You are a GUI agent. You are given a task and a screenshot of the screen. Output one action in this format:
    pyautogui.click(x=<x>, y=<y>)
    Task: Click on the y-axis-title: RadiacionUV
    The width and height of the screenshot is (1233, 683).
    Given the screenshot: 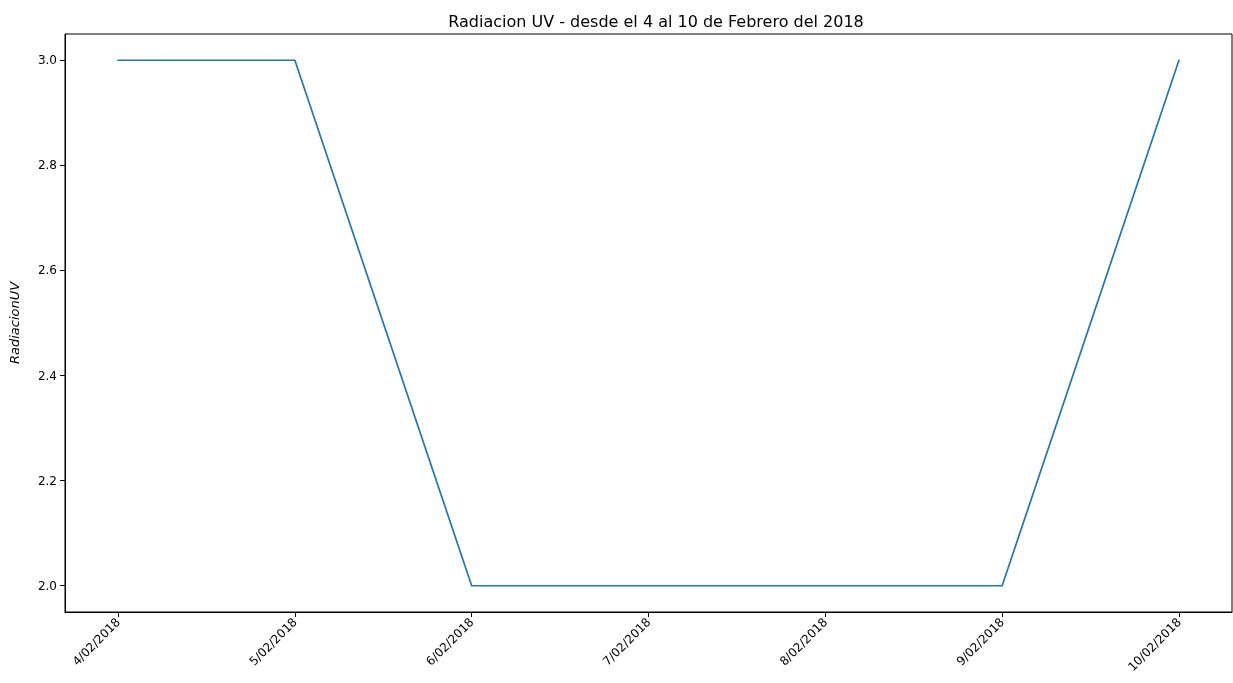 What is the action you would take?
    pyautogui.click(x=14, y=322)
    